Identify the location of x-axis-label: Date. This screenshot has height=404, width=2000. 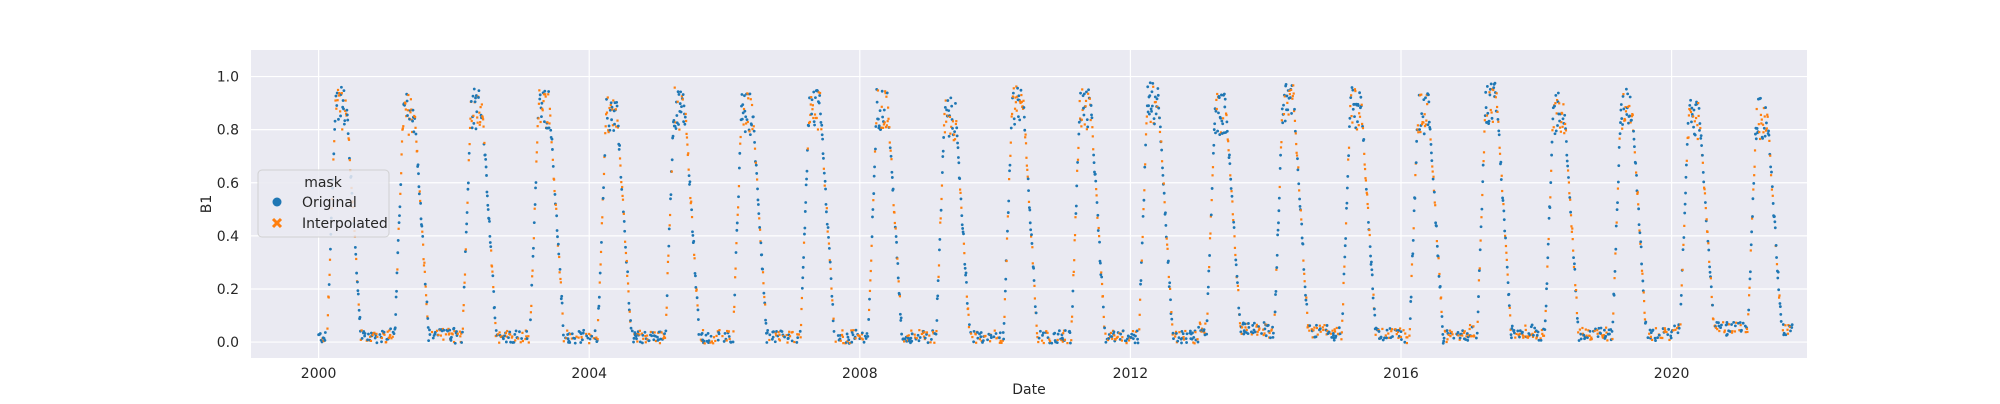
(1028, 390).